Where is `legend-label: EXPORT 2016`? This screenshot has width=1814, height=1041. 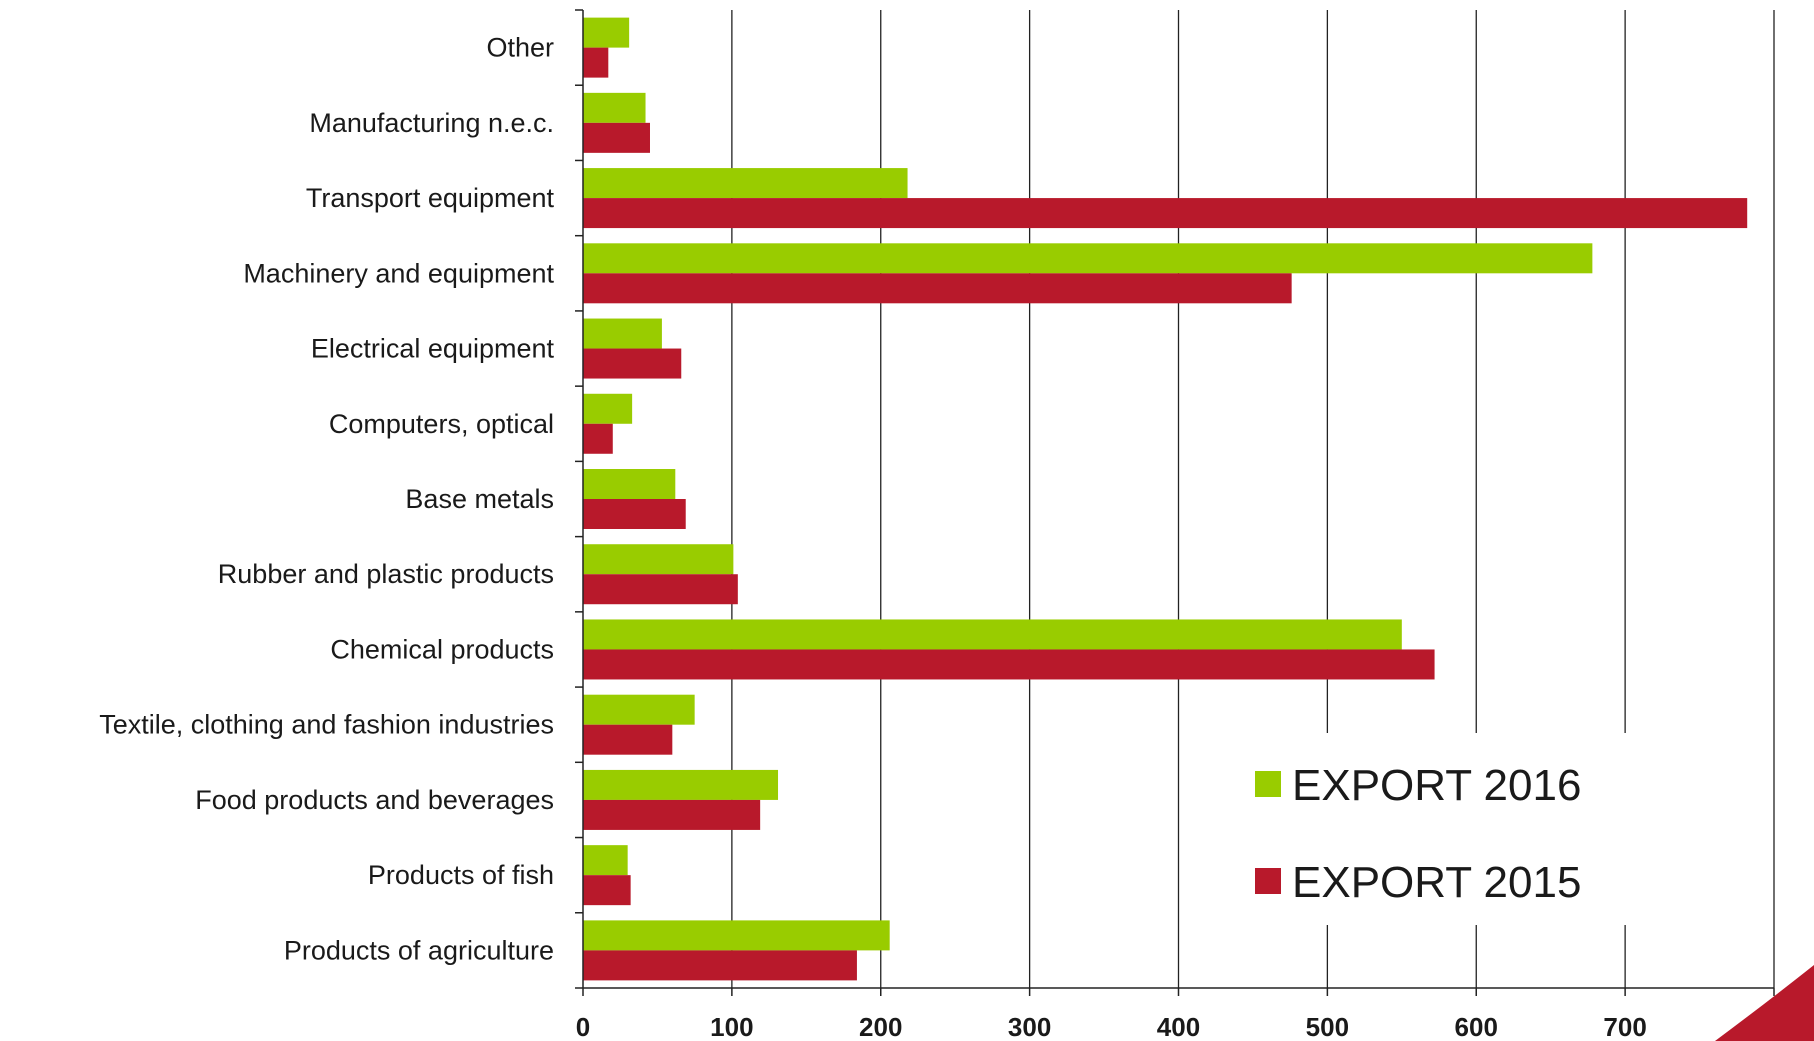 legend-label: EXPORT 2016 is located at coordinates (1436, 785).